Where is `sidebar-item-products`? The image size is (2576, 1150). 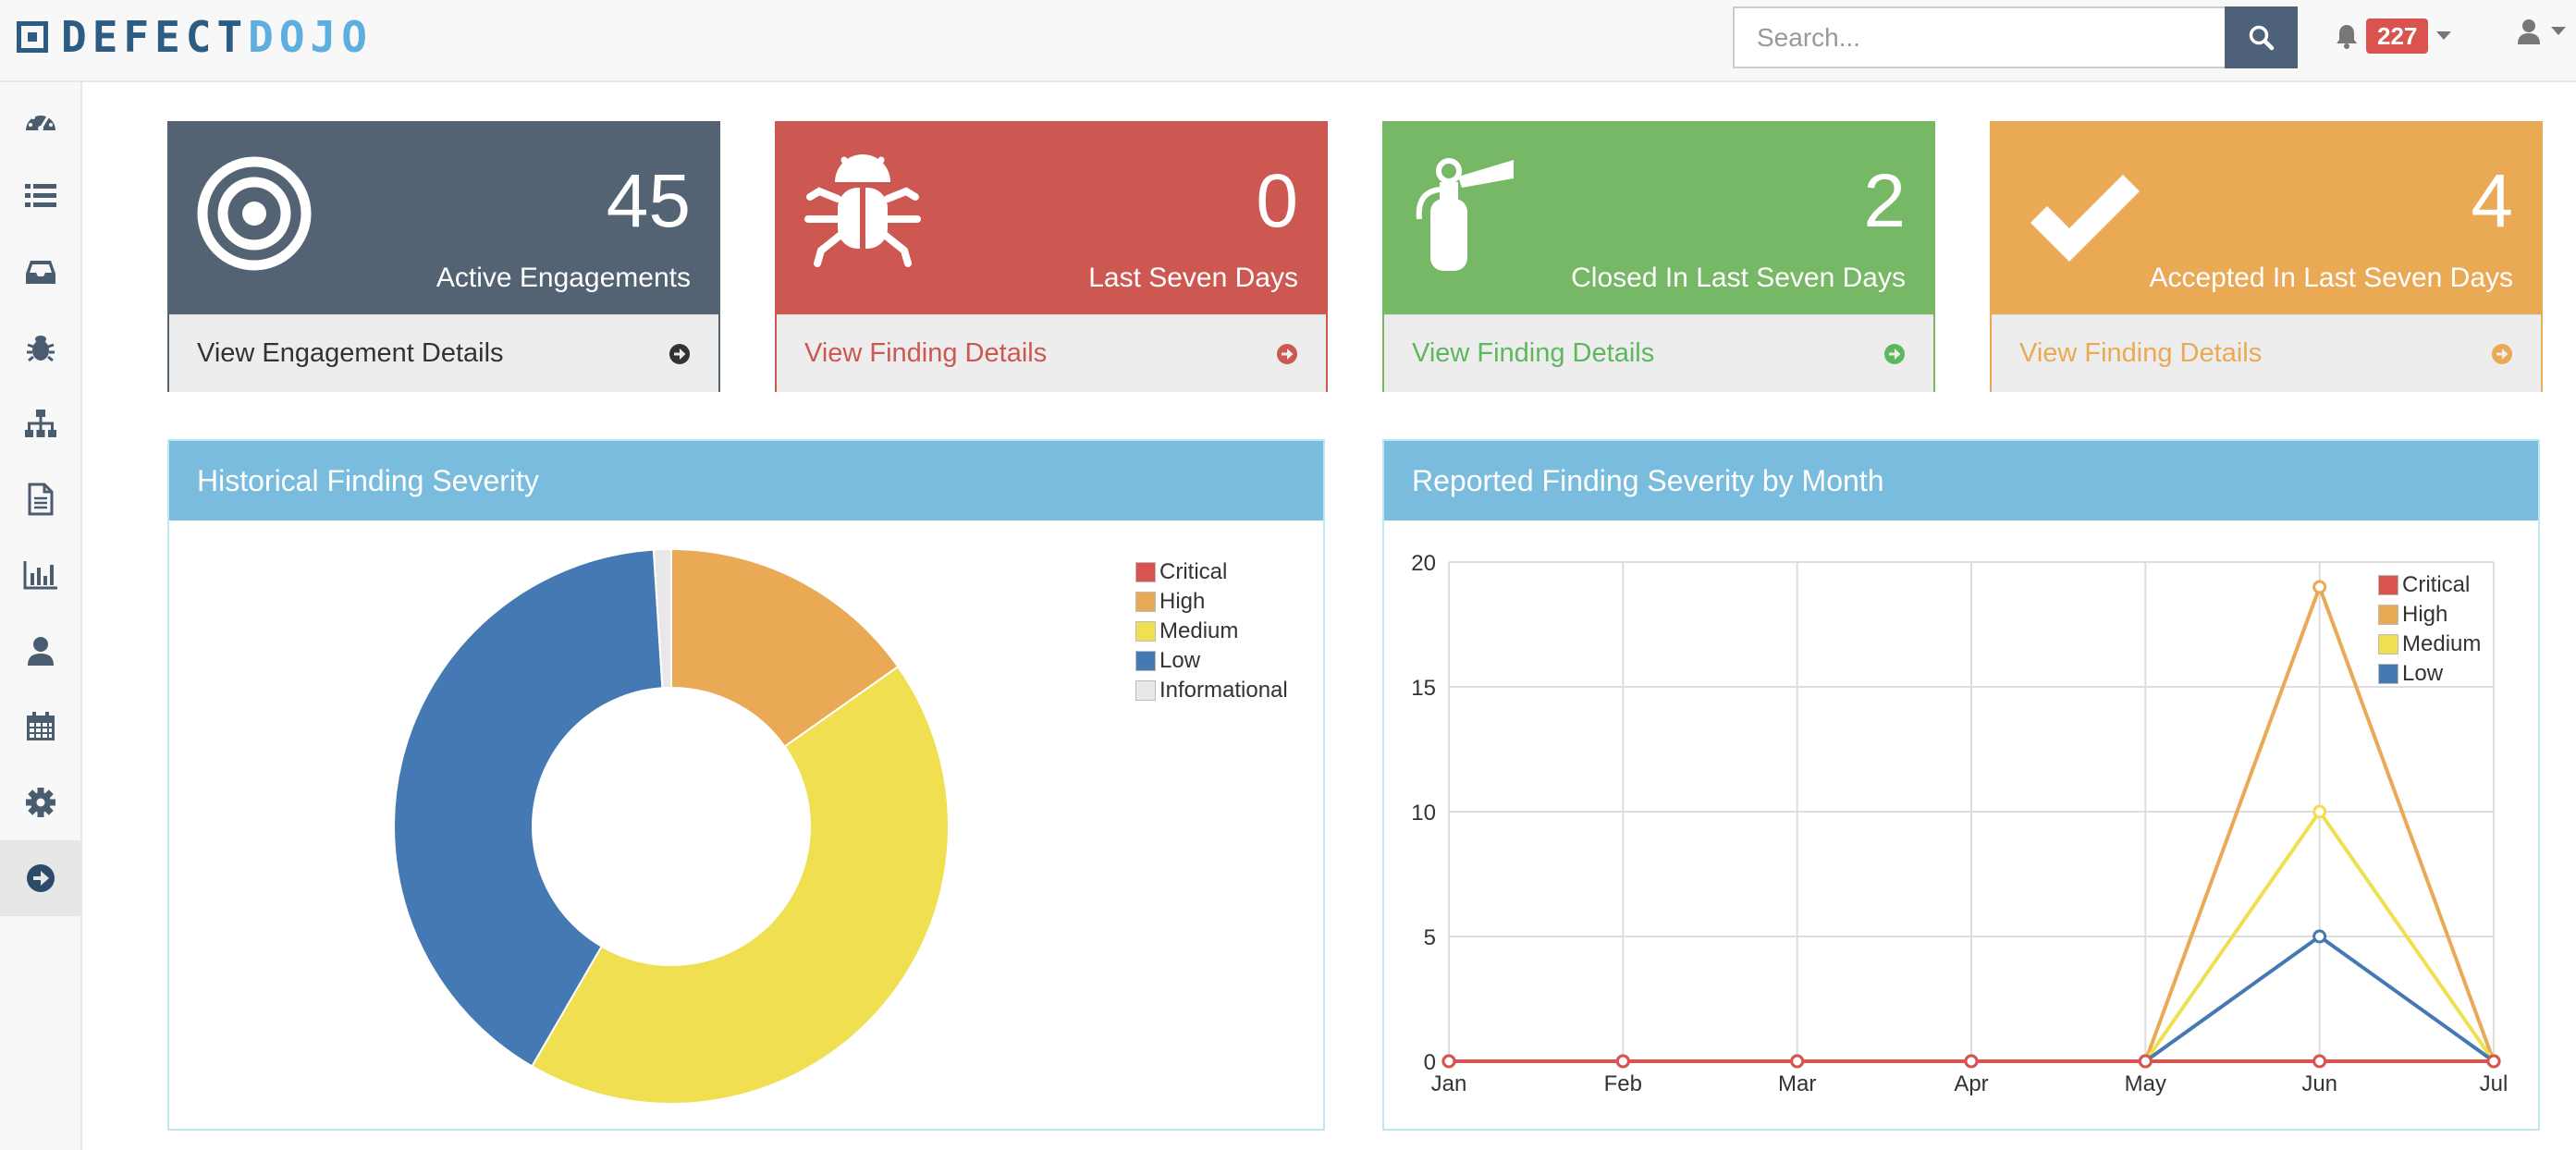 sidebar-item-products is located at coordinates (40, 423).